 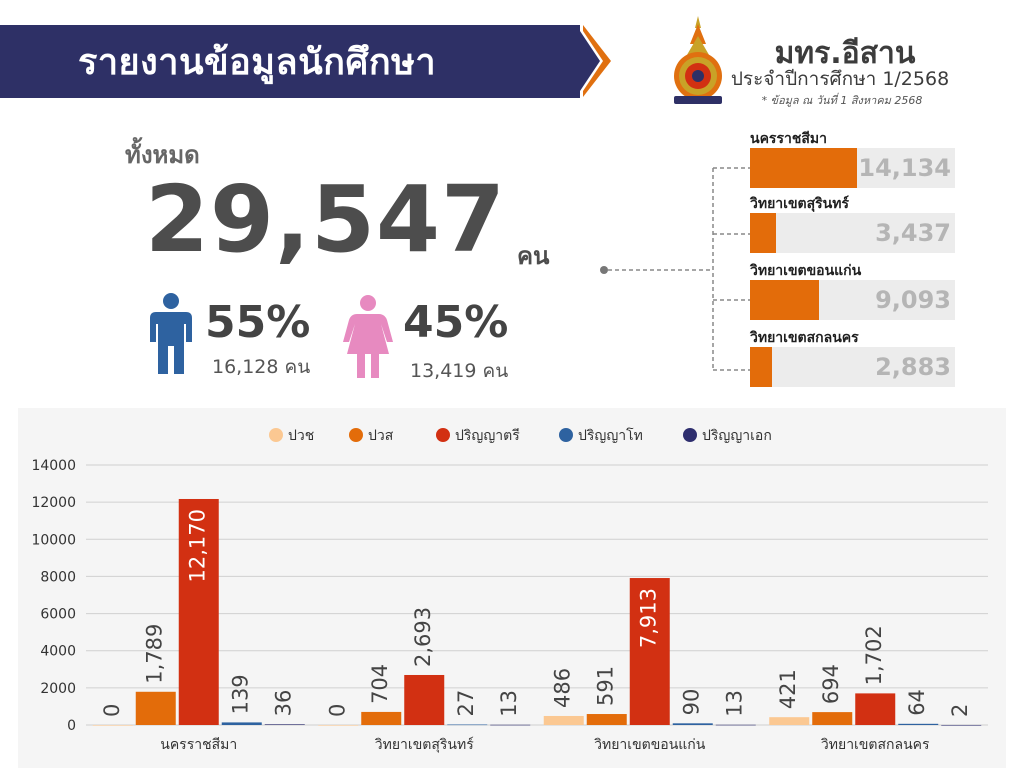 What do you see at coordinates (326, 219) in the screenshot?
I see `total-value: 29,547` at bounding box center [326, 219].